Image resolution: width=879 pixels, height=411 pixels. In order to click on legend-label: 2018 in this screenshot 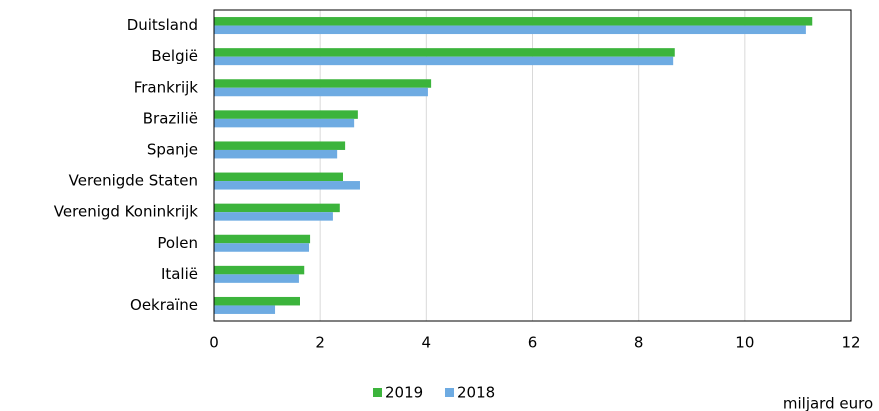, I will do `click(476, 393)`.